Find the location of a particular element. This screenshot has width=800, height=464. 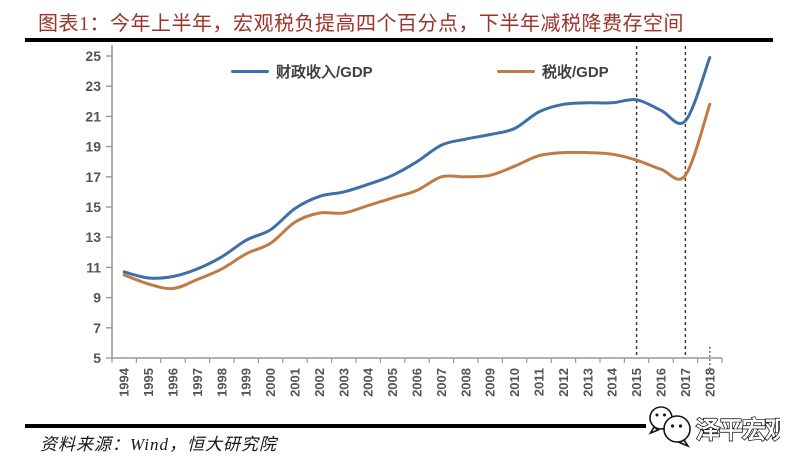

y-axis-label: 9 is located at coordinates (97, 298).